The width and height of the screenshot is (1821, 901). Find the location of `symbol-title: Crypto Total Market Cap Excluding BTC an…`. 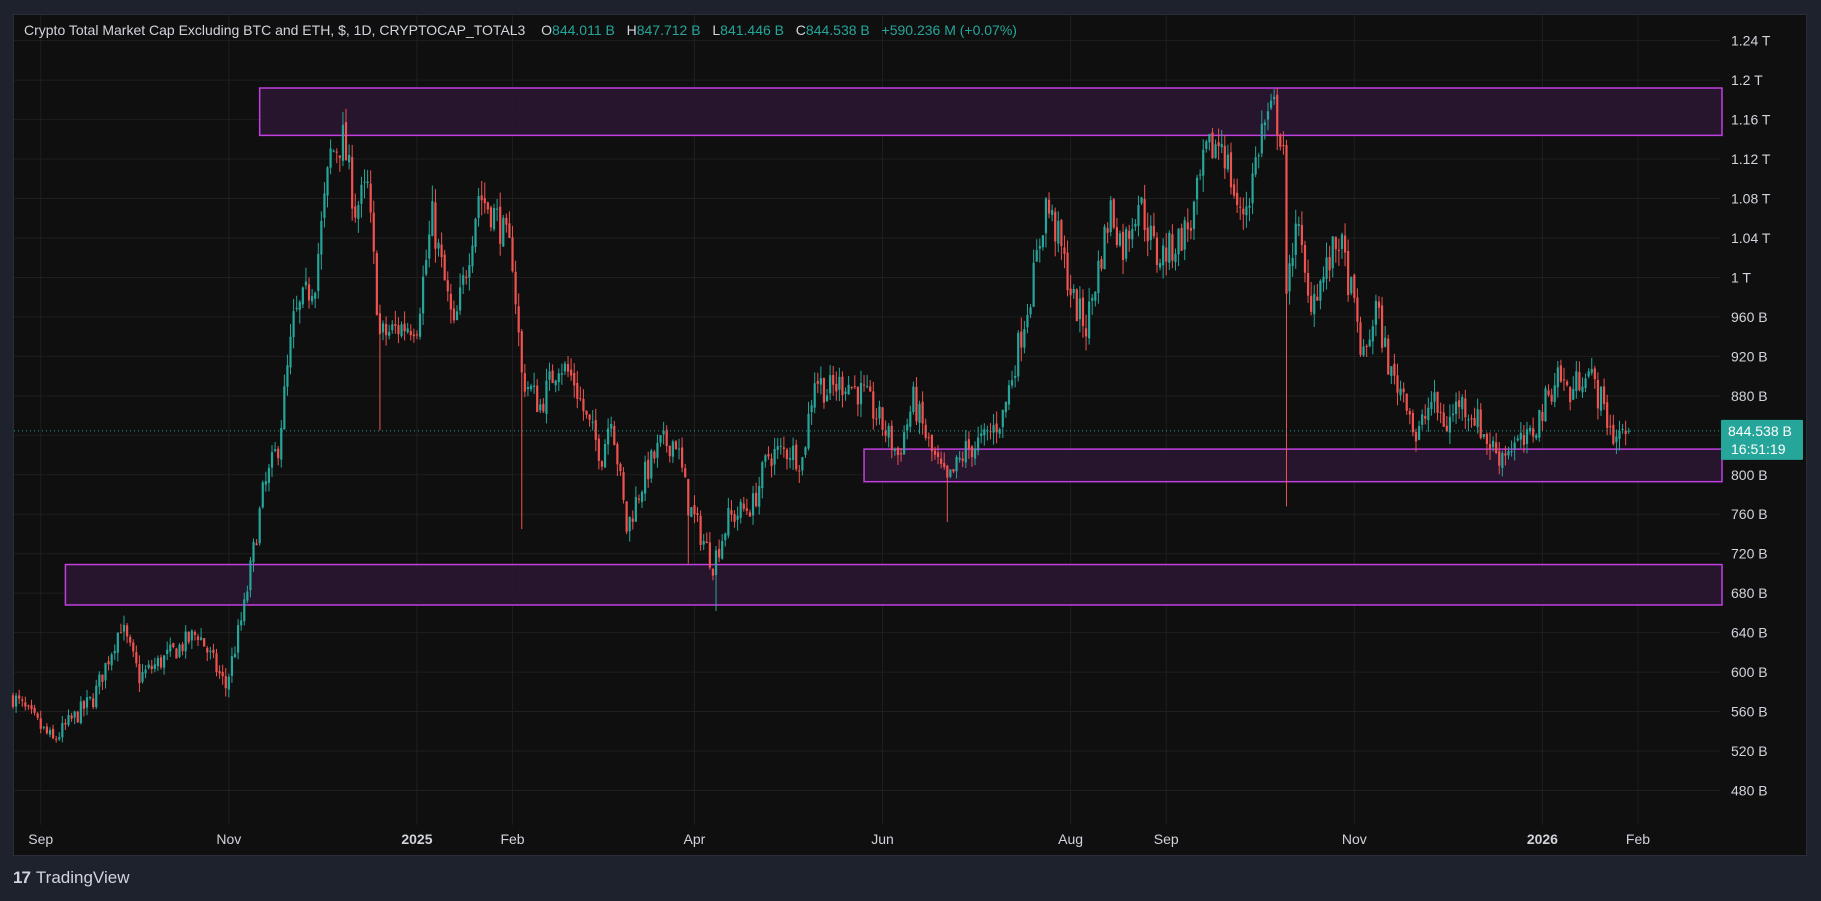

symbol-title: Crypto Total Market Cap Excluding BTC an… is located at coordinates (275, 30).